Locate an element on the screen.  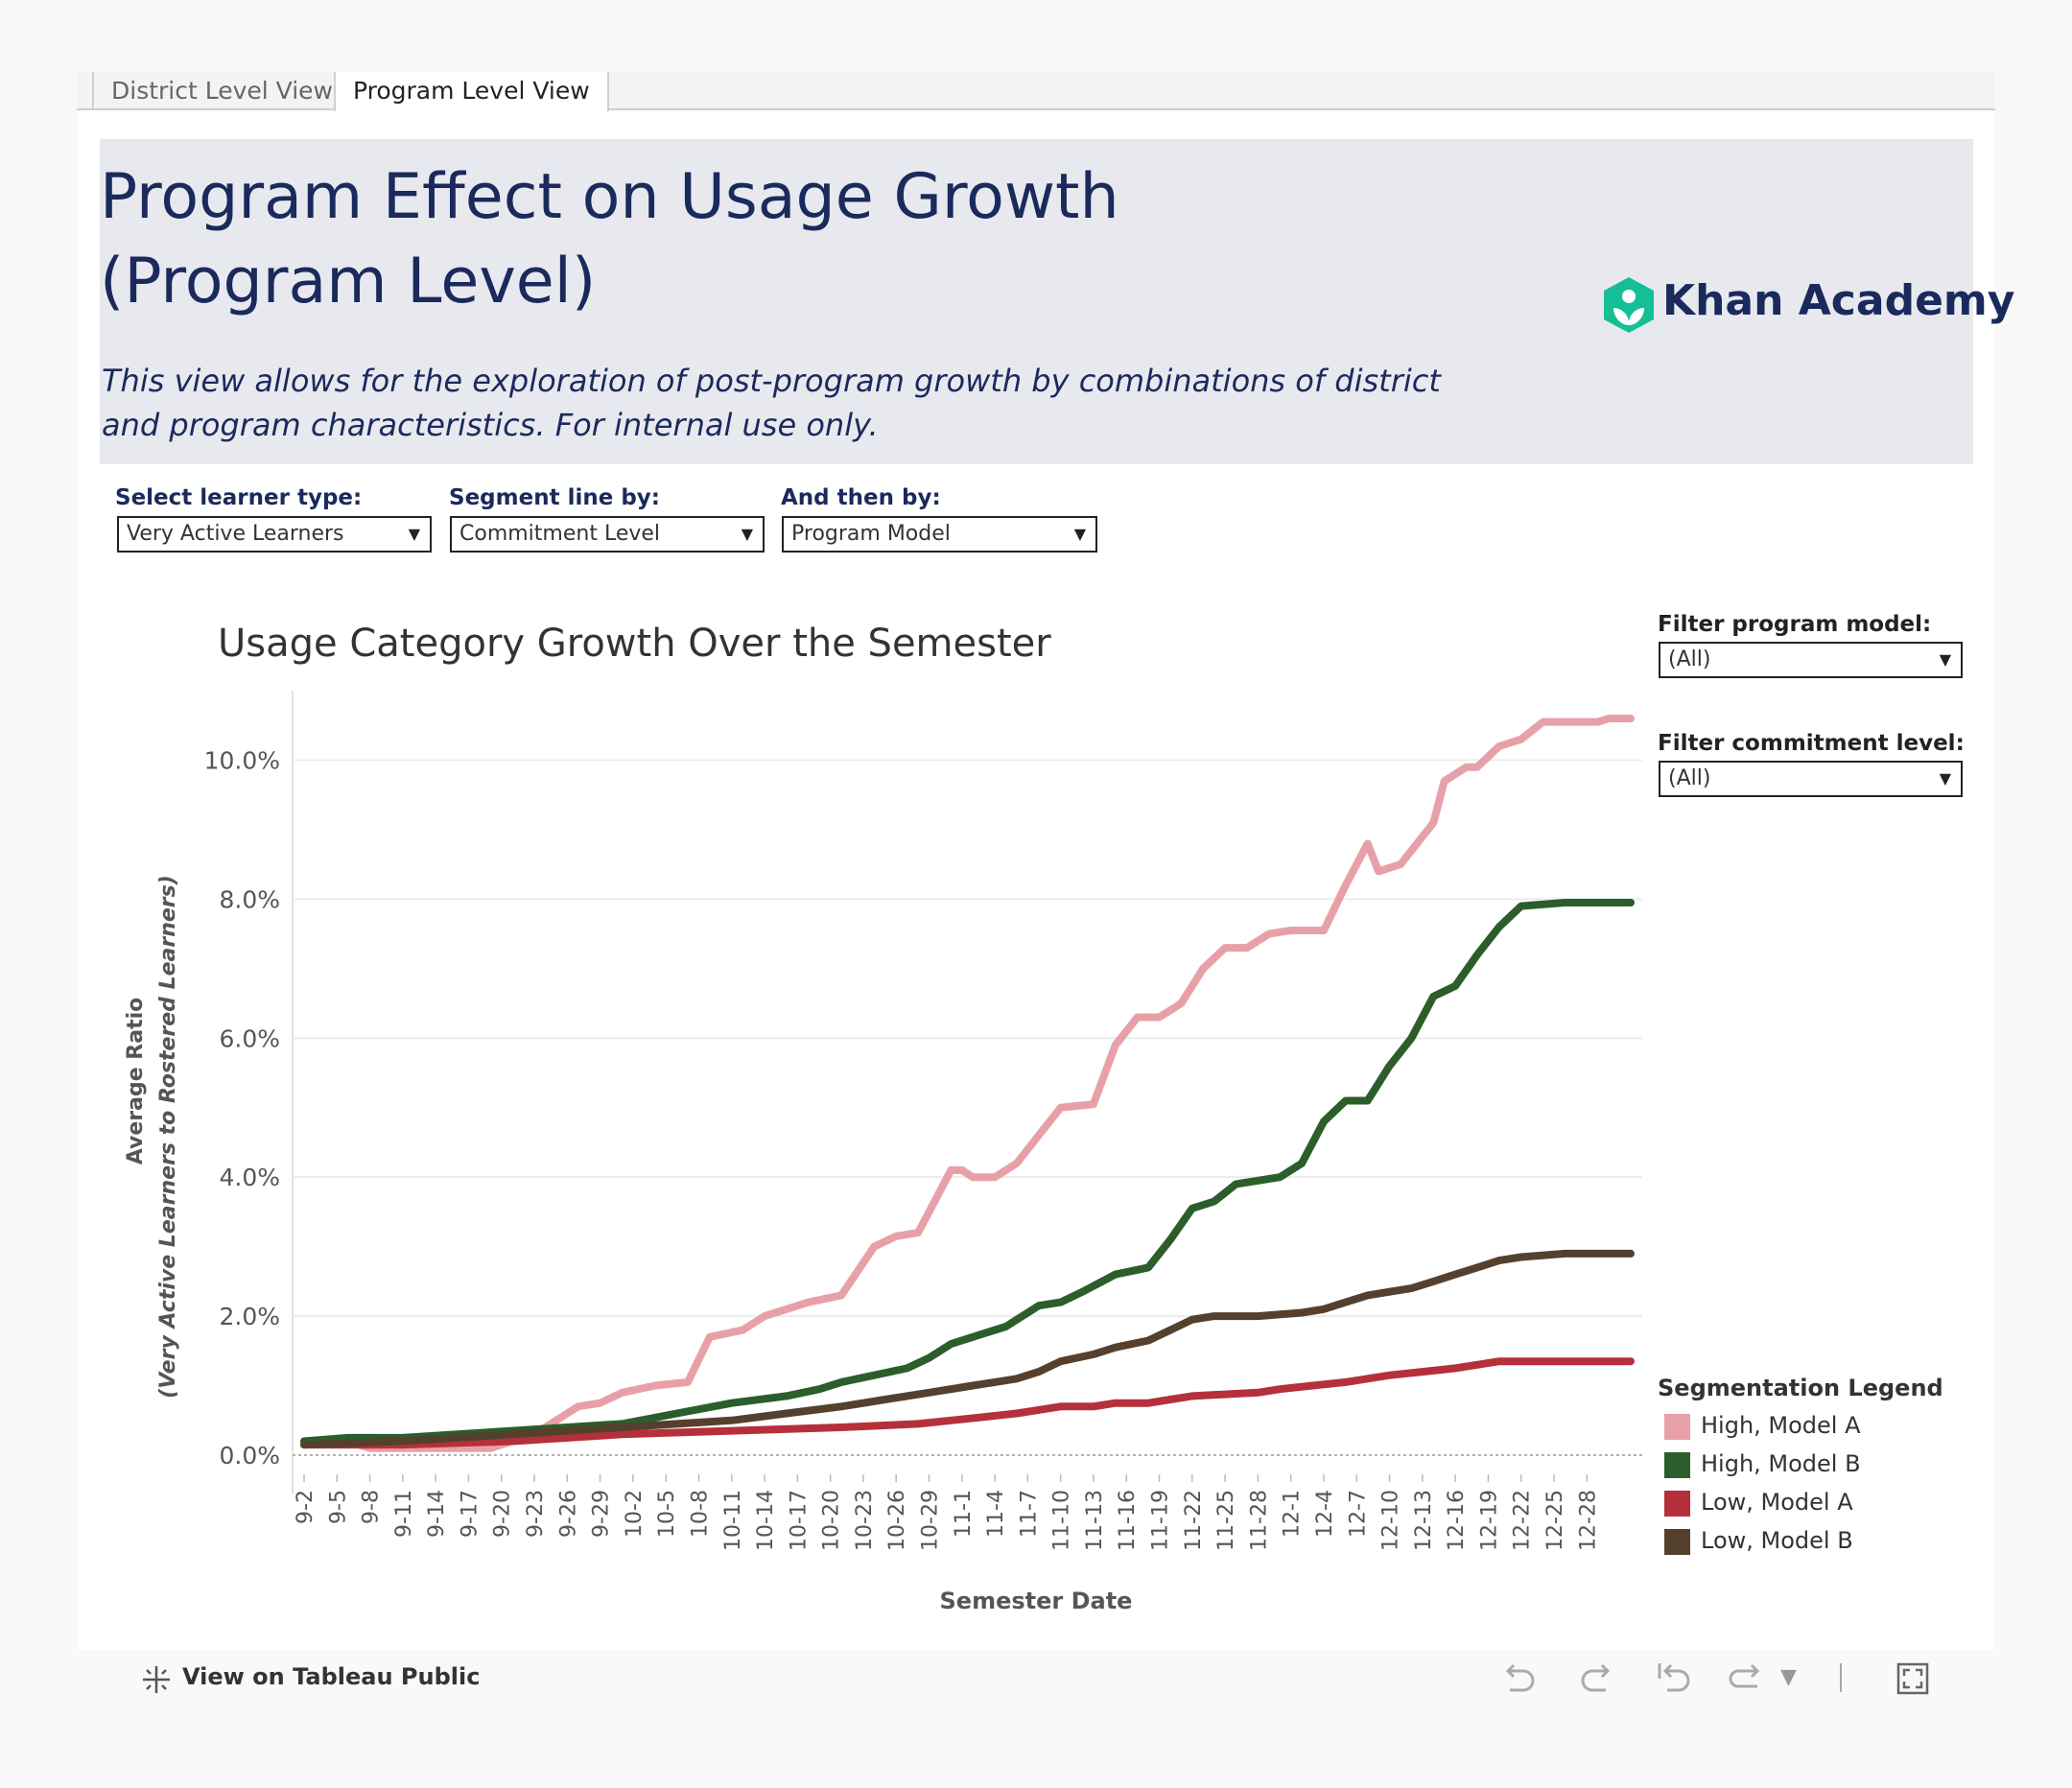
x-tick-label: 9-17 is located at coordinates (470, 1514).